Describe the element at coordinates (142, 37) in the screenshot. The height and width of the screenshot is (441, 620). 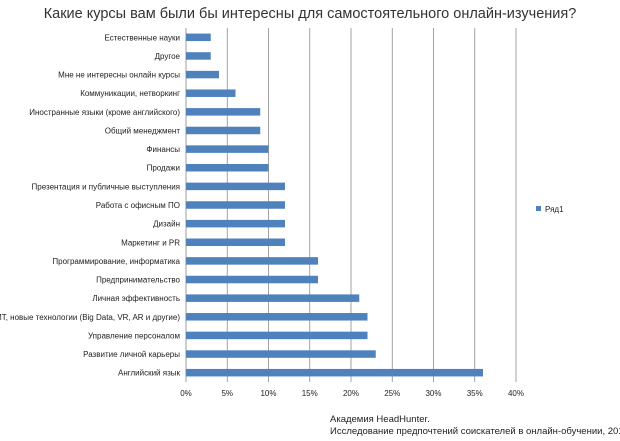
I see `category-label: Естественные науки` at that location.